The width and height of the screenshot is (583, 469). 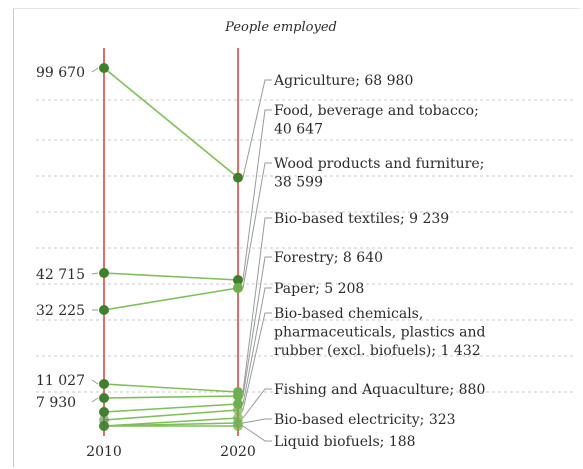 I want to click on series-label-0-line-0: Agriculture; 68 980, so click(x=343, y=81).